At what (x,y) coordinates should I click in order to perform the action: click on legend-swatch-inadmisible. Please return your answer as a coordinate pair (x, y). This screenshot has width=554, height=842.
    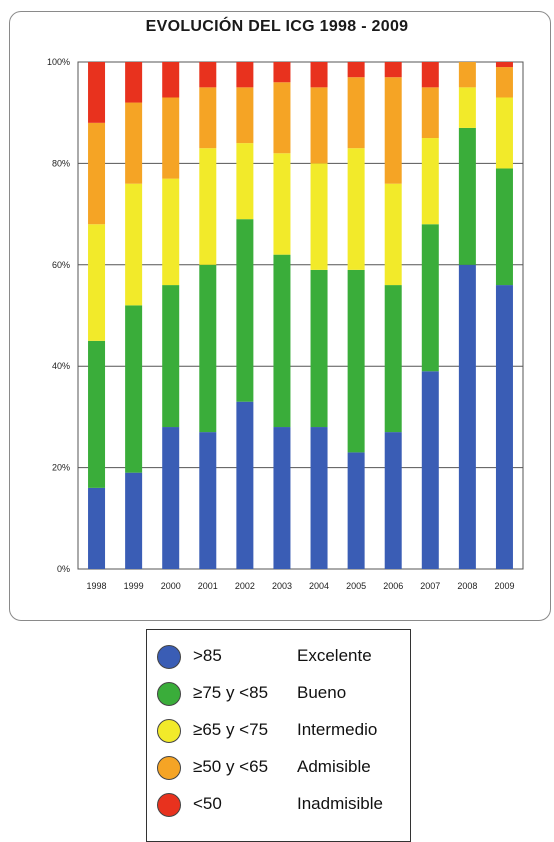
    Looking at the image, I should click on (169, 805).